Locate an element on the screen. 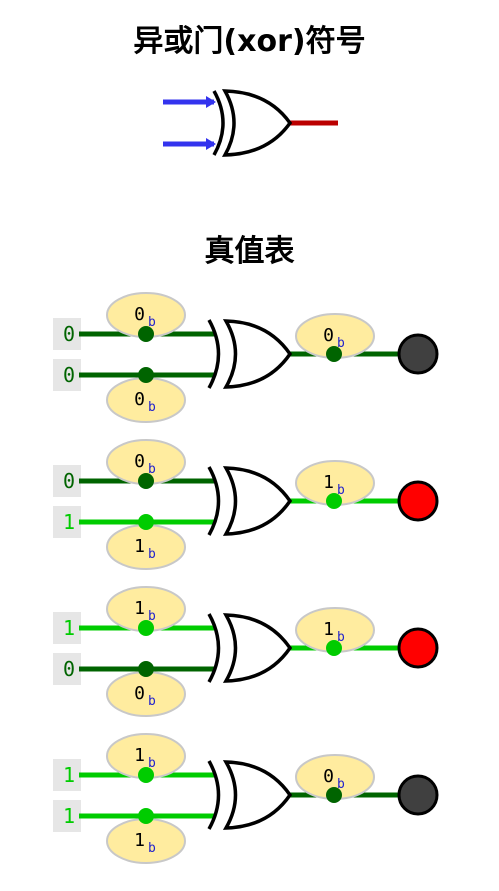 This screenshot has height=891, width=499. truth-table-row: 000 b0 b0 b is located at coordinates (246, 357).